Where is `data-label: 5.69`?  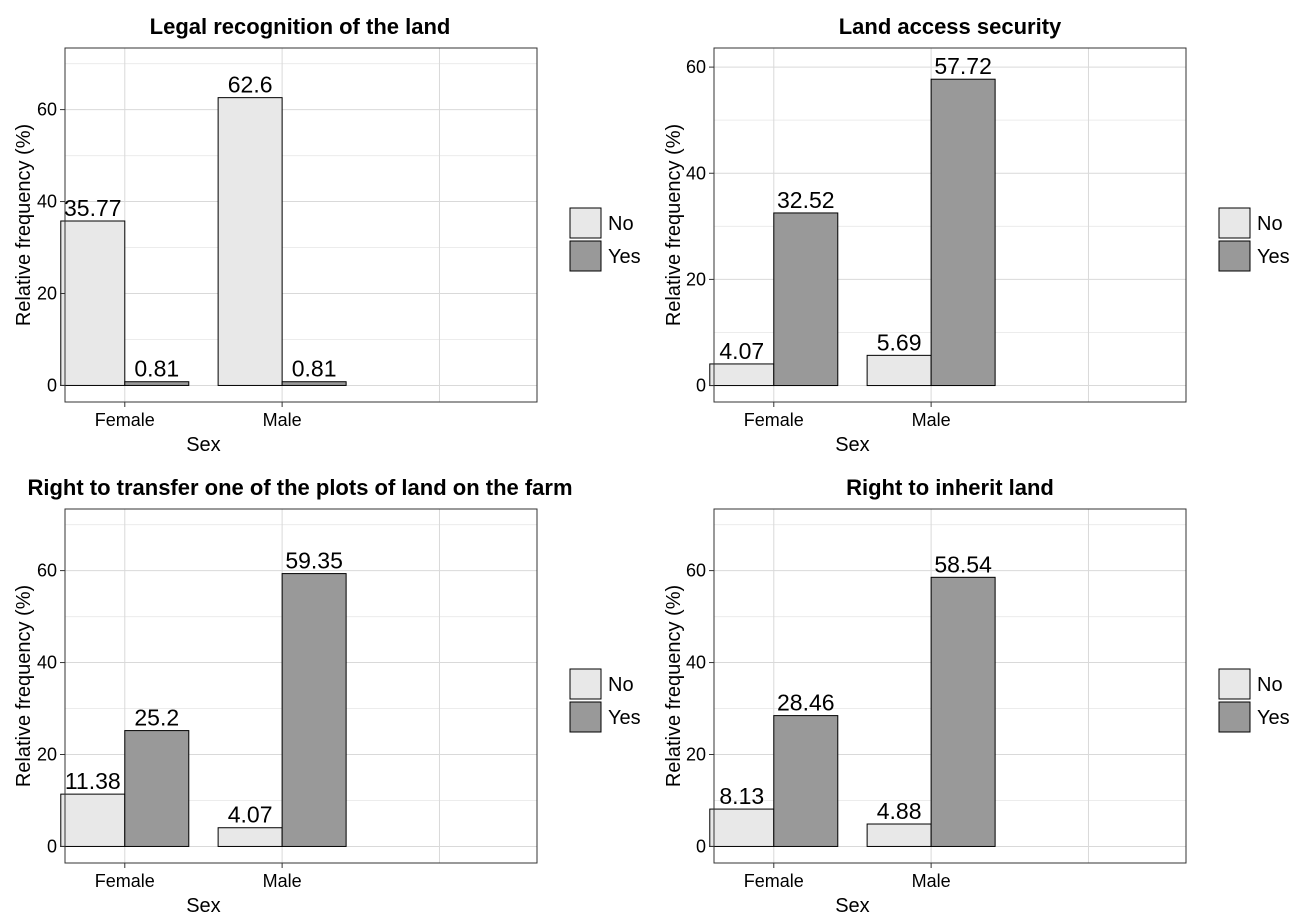
data-label: 5.69 is located at coordinates (899, 342).